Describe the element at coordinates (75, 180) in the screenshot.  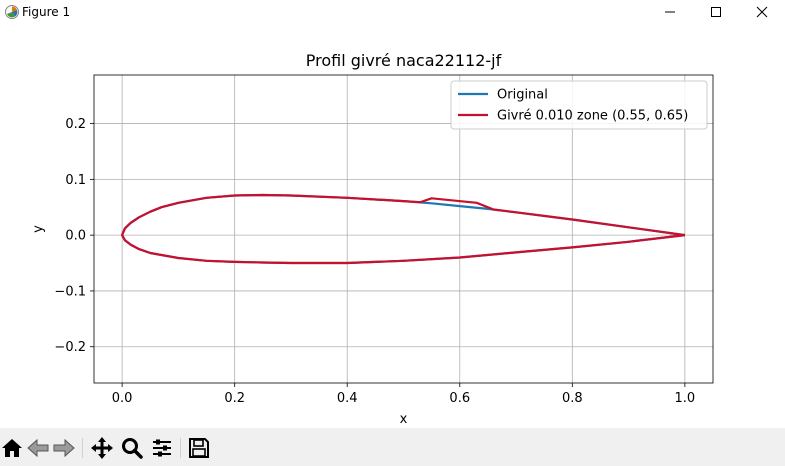
I see `y-tick-label: 0.1` at that location.